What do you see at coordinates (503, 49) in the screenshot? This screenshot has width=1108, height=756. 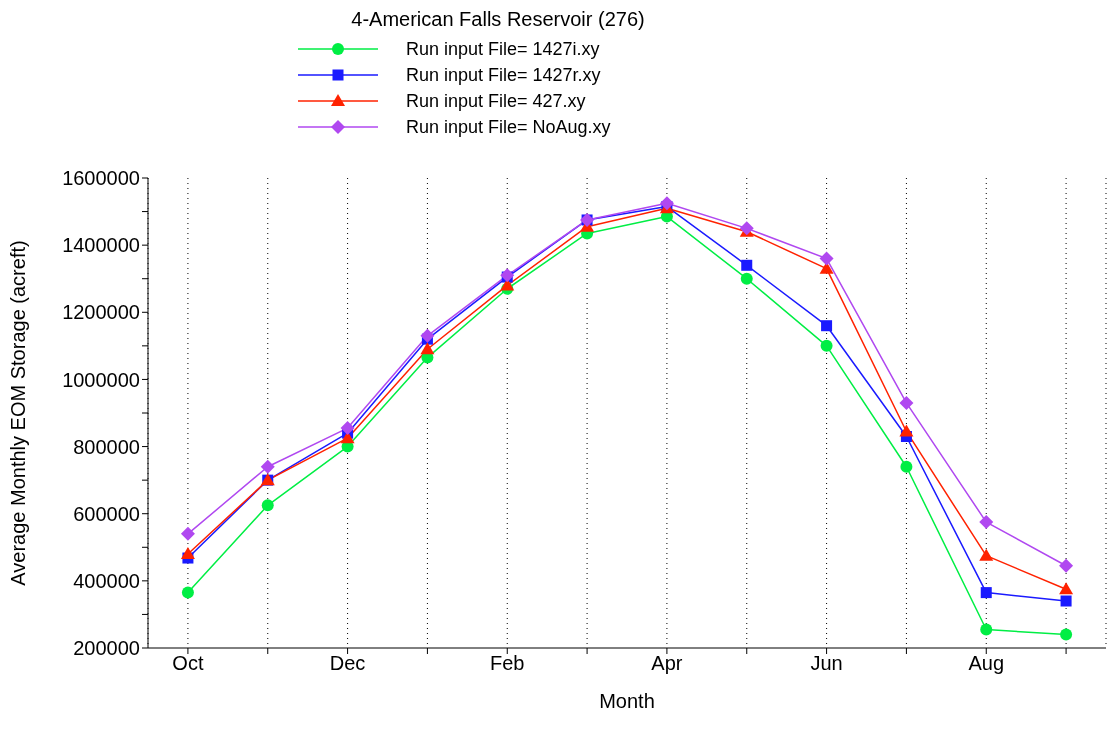 I see `legend-label: Run input File= 1427i.xy` at bounding box center [503, 49].